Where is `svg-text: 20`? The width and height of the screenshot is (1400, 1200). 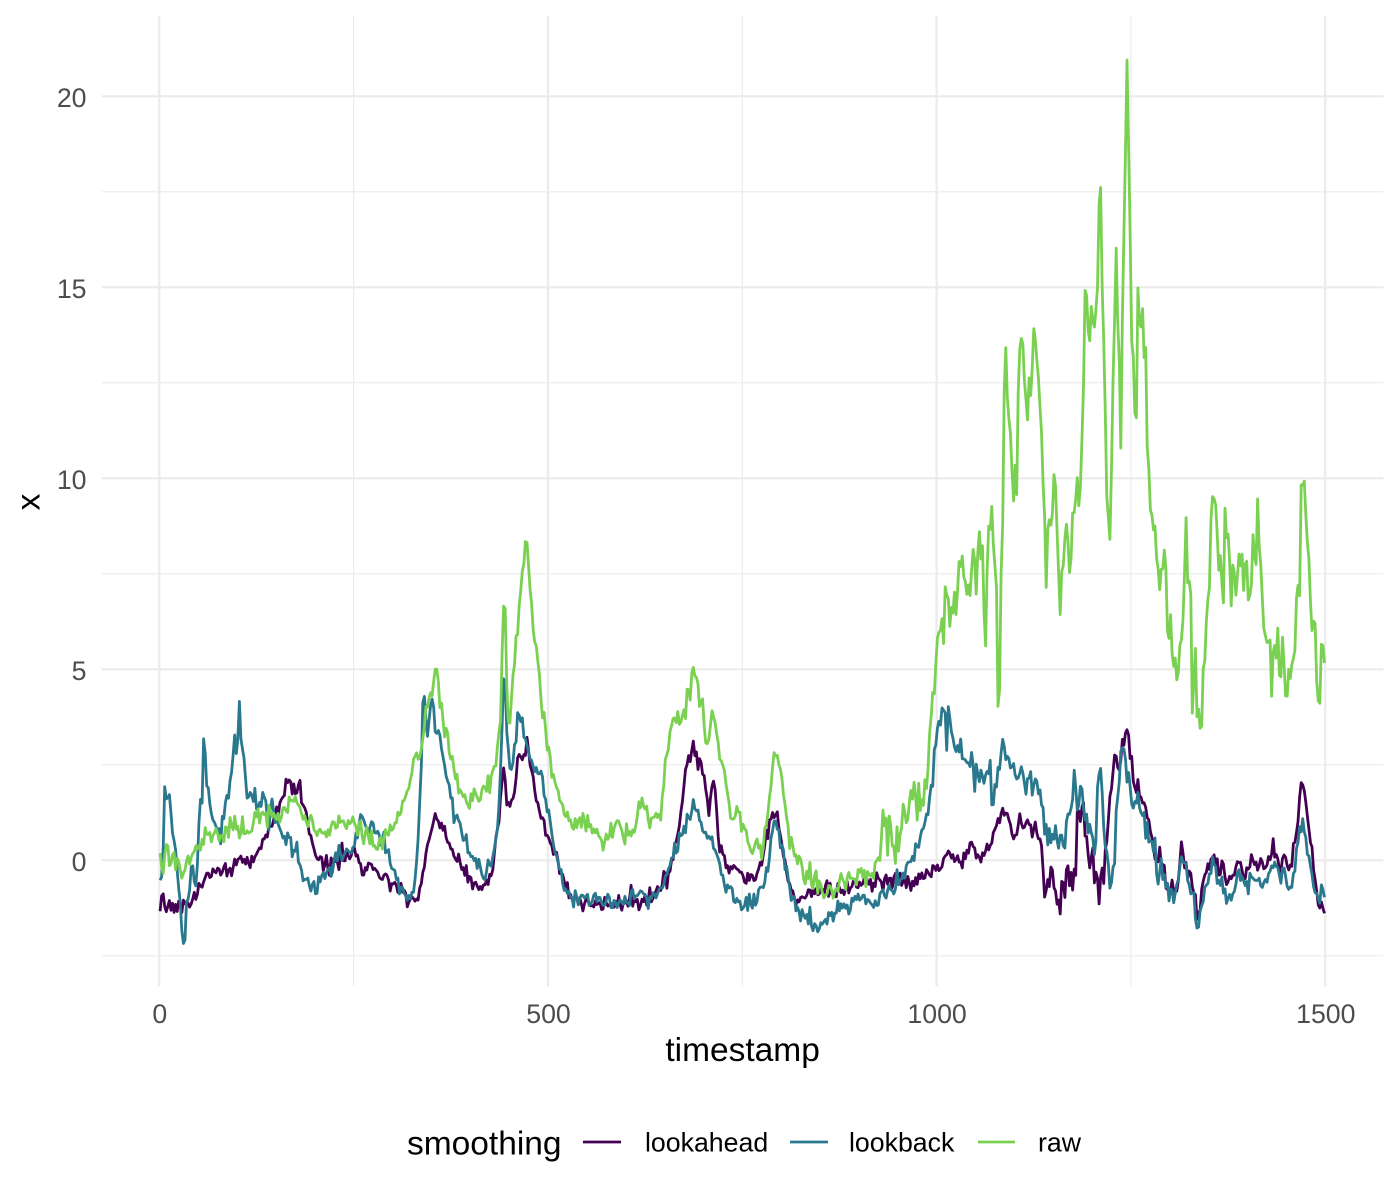
svg-text: 20 is located at coordinates (72, 98).